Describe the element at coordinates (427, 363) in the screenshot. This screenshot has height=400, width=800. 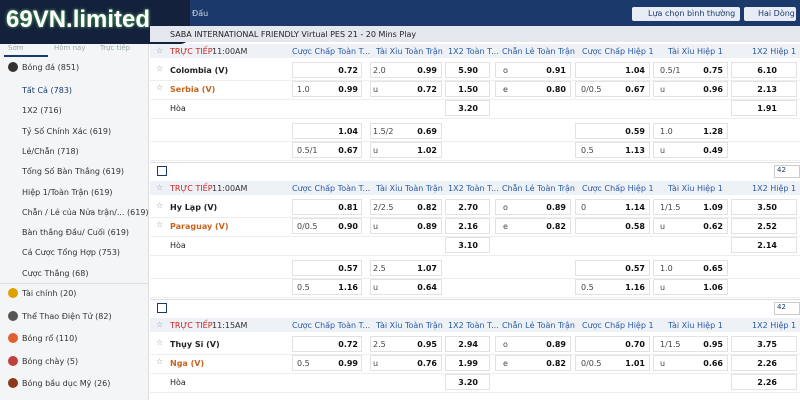
I see `odds-value: 0.76` at that location.